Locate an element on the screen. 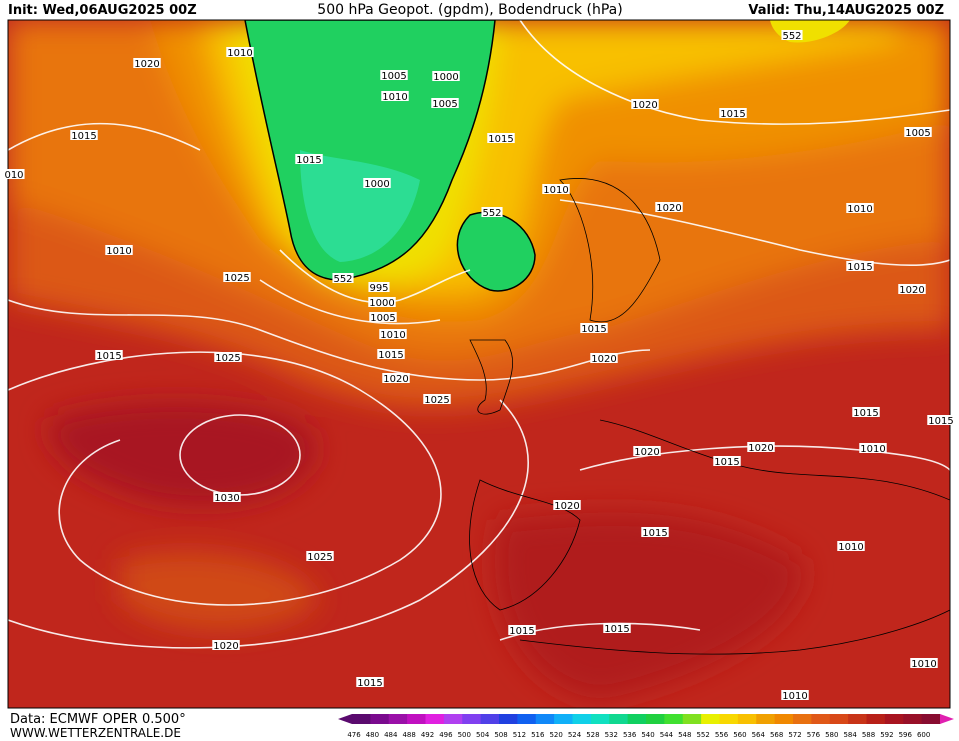 The height and width of the screenshot is (741, 959). colorbar-arrow-left is located at coordinates (345, 719).